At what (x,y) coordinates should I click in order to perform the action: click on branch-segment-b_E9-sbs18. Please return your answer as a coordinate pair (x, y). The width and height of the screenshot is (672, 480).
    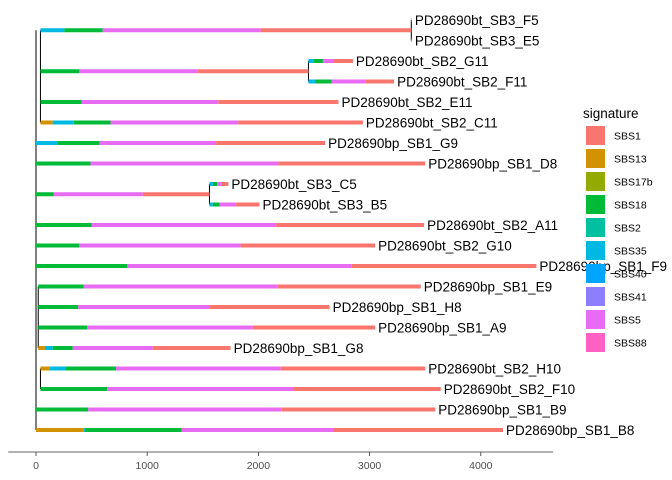
    Looking at the image, I should click on (61, 286).